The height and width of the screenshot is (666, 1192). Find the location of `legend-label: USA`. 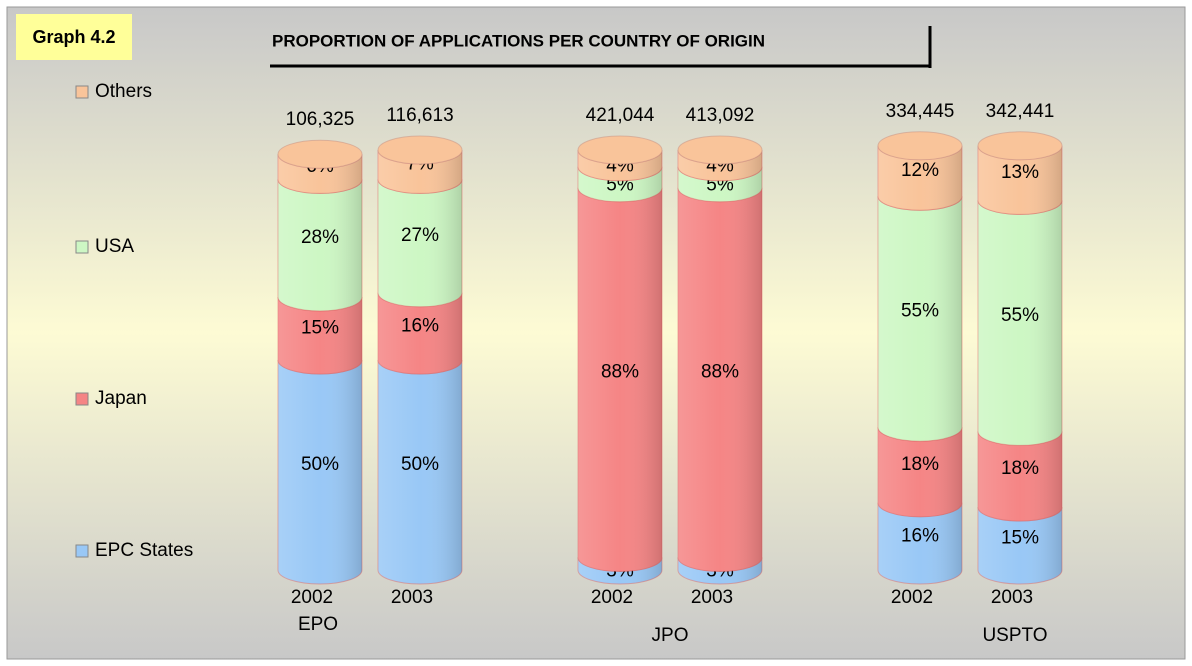

legend-label: USA is located at coordinates (114, 246).